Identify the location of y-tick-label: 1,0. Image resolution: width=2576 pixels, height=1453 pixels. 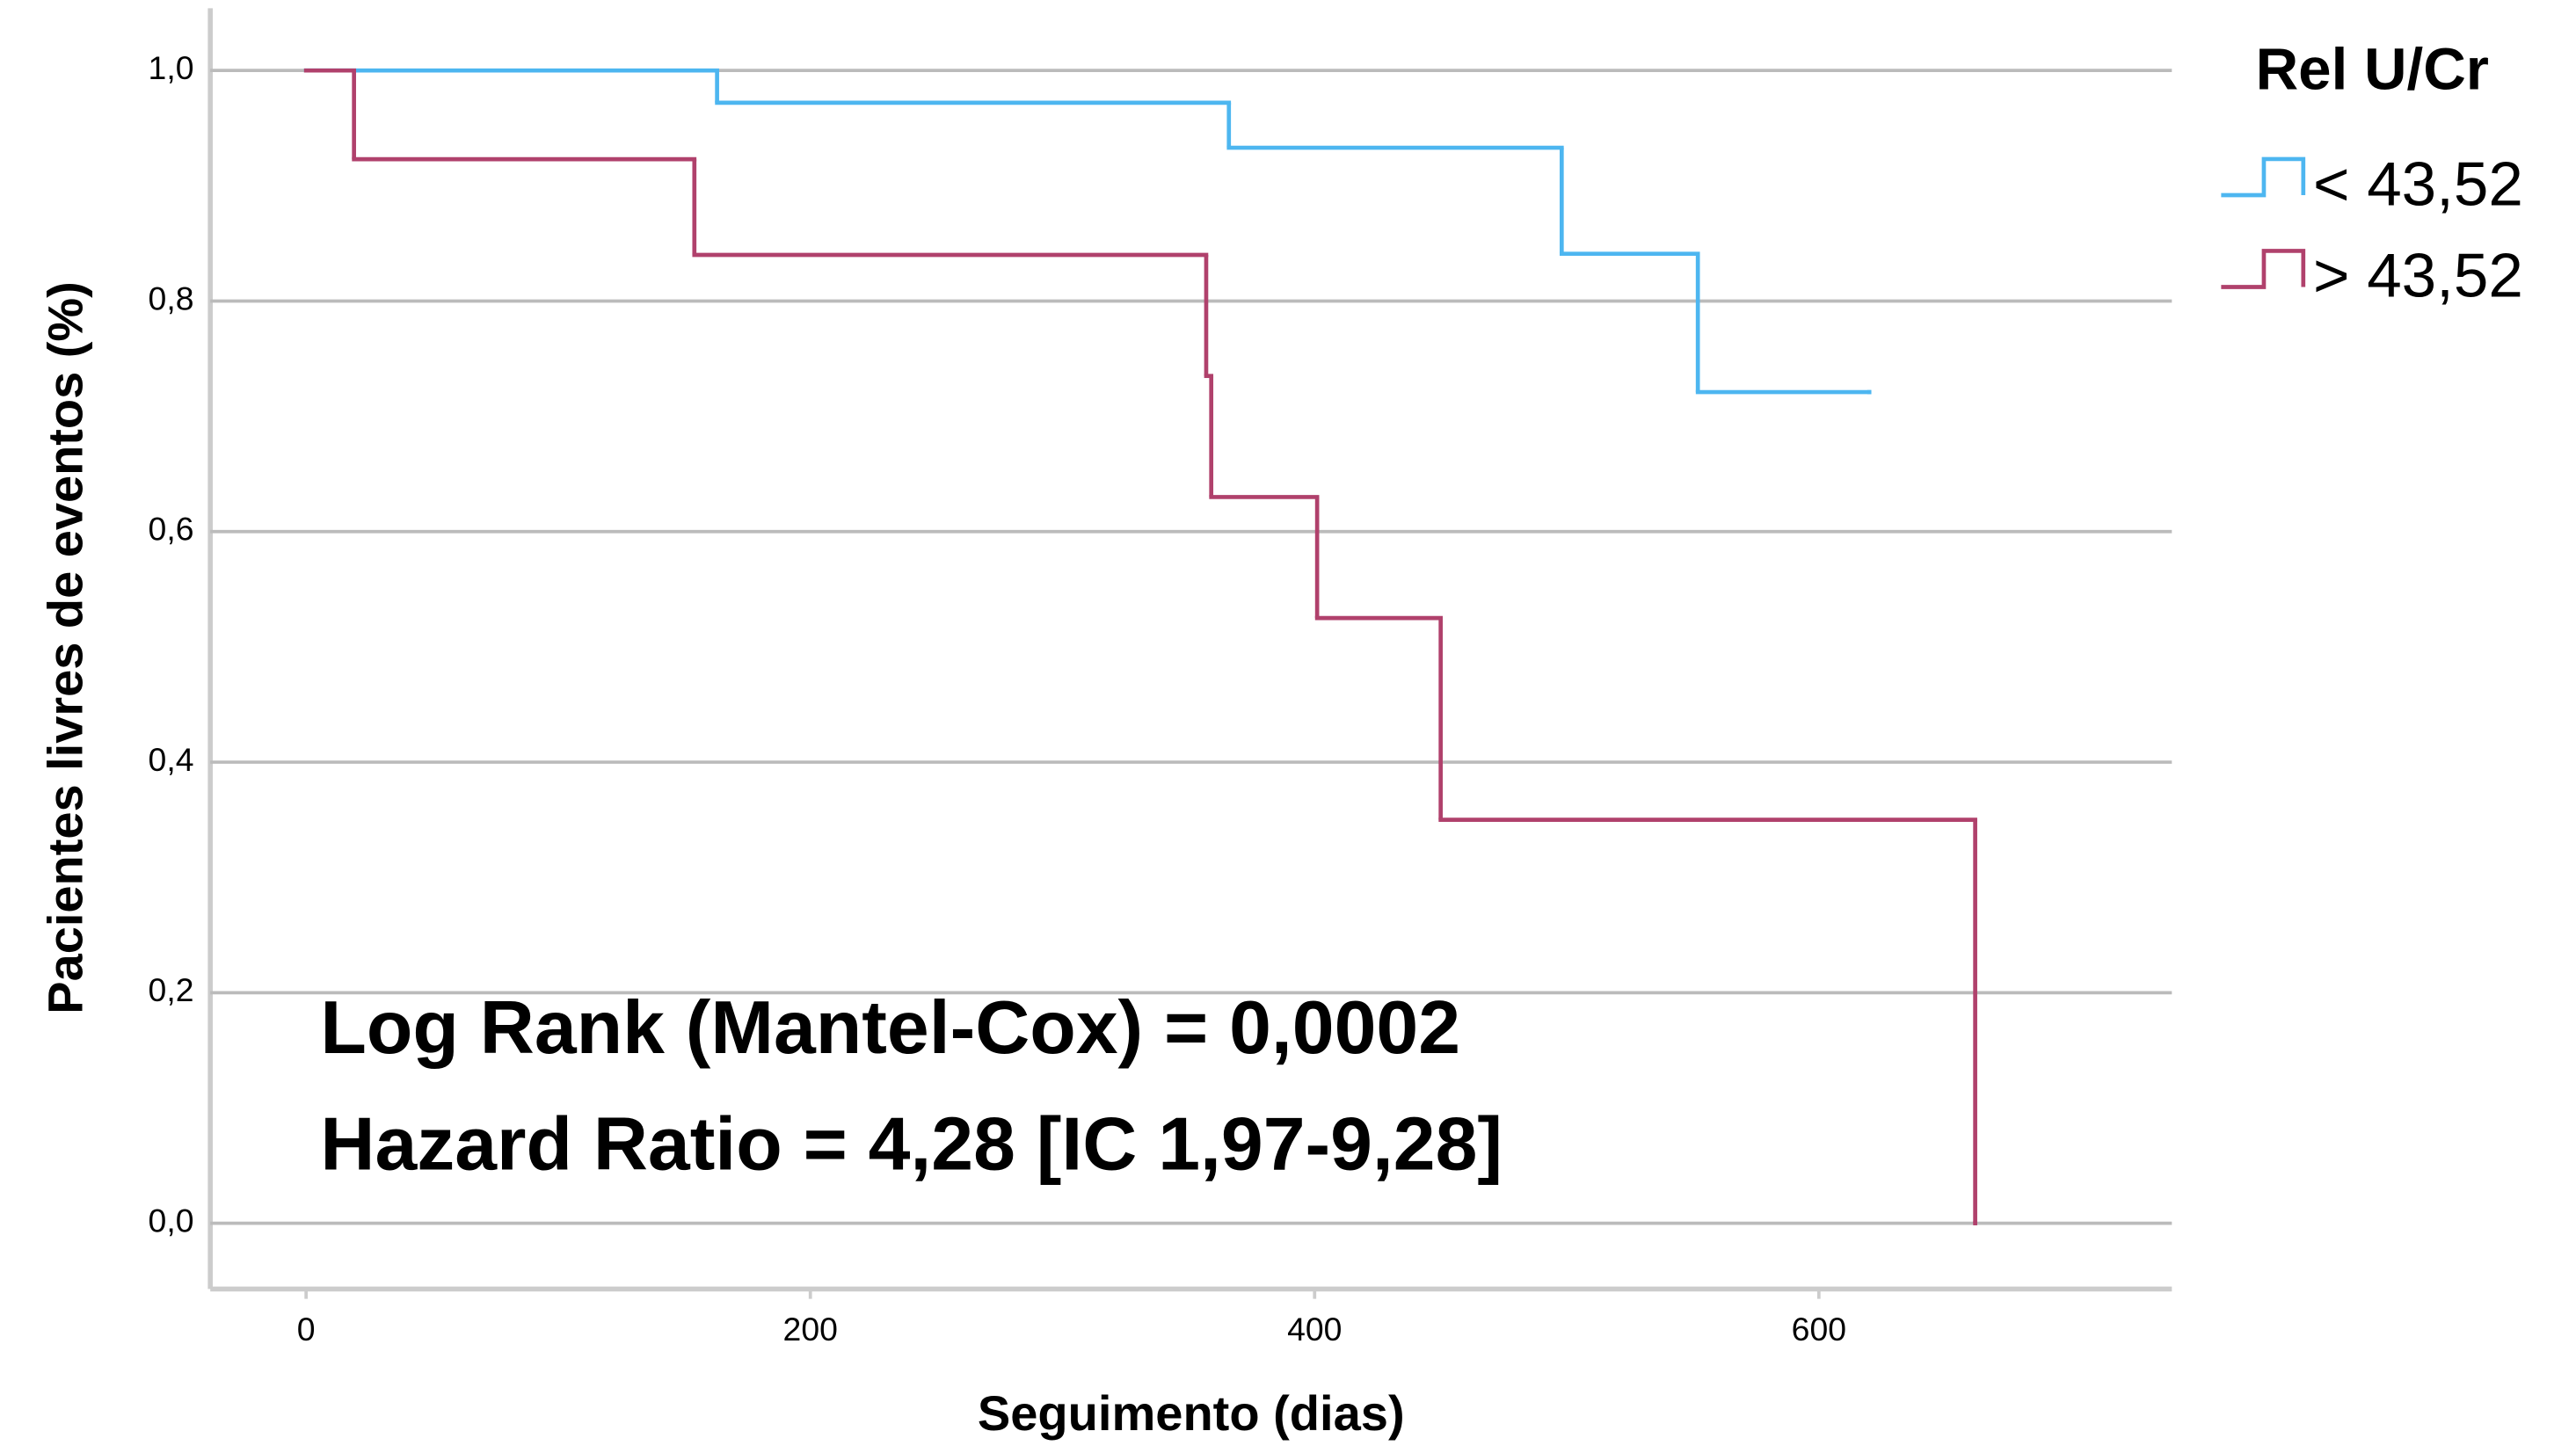
(171, 67).